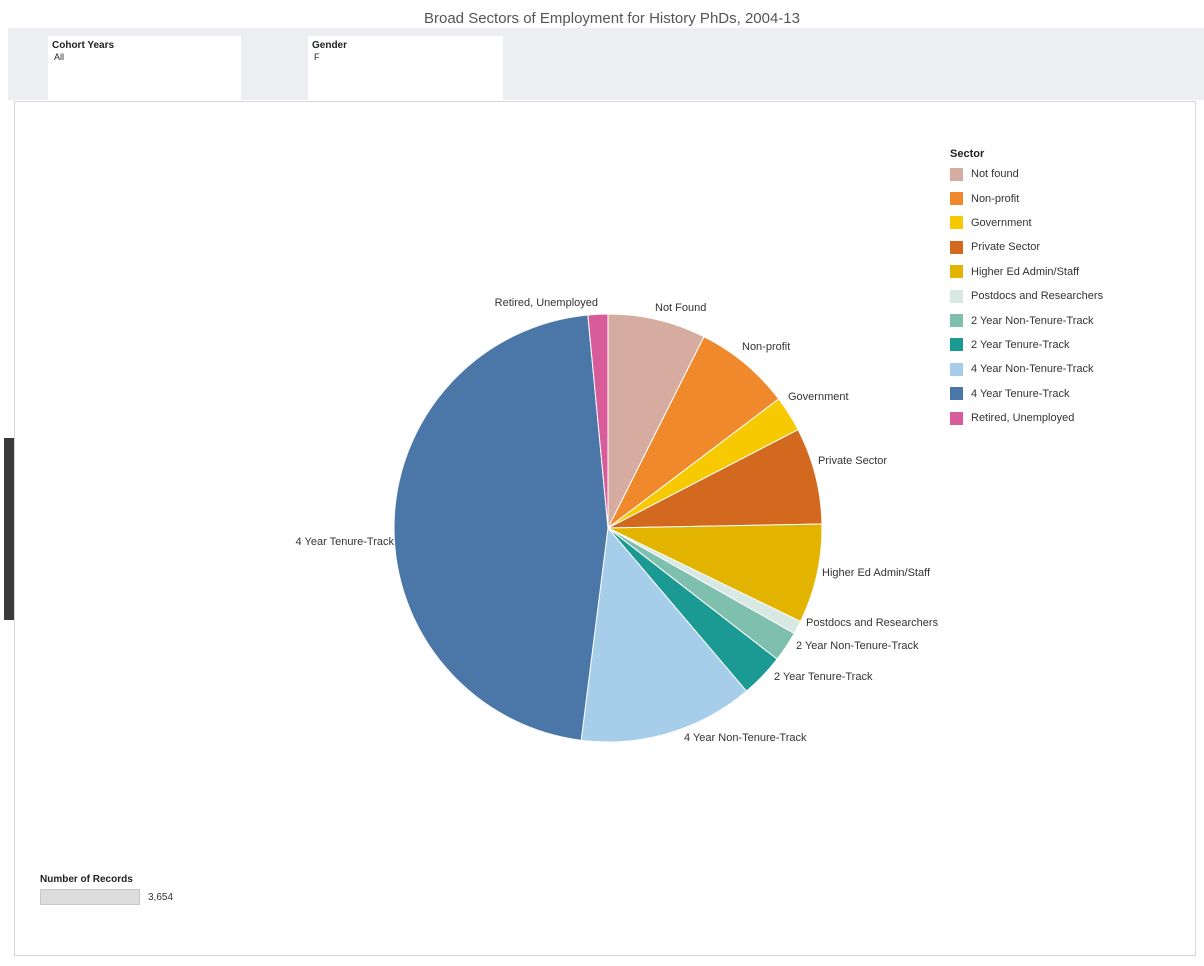  What do you see at coordinates (967, 154) in the screenshot?
I see `legend-title: Sector` at bounding box center [967, 154].